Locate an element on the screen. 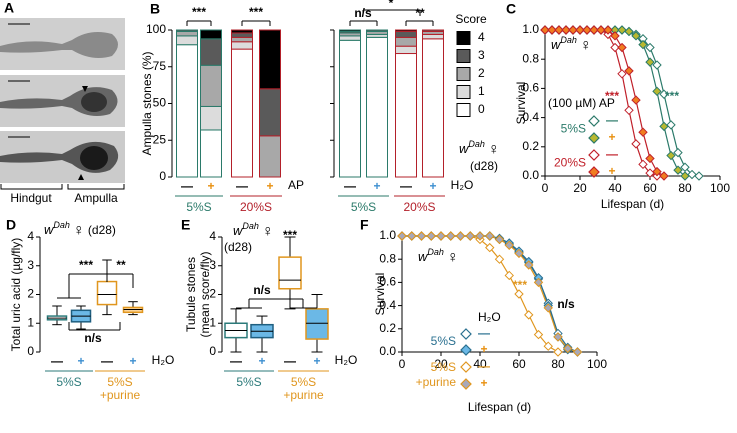 The width and height of the screenshot is (737, 433). y-tick-label: 25 is located at coordinates (160, 139).